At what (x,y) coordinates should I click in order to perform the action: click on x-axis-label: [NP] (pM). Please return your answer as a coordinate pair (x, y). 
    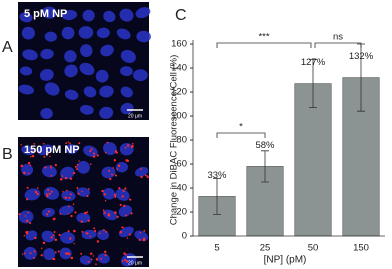
    Looking at the image, I should click on (285, 260).